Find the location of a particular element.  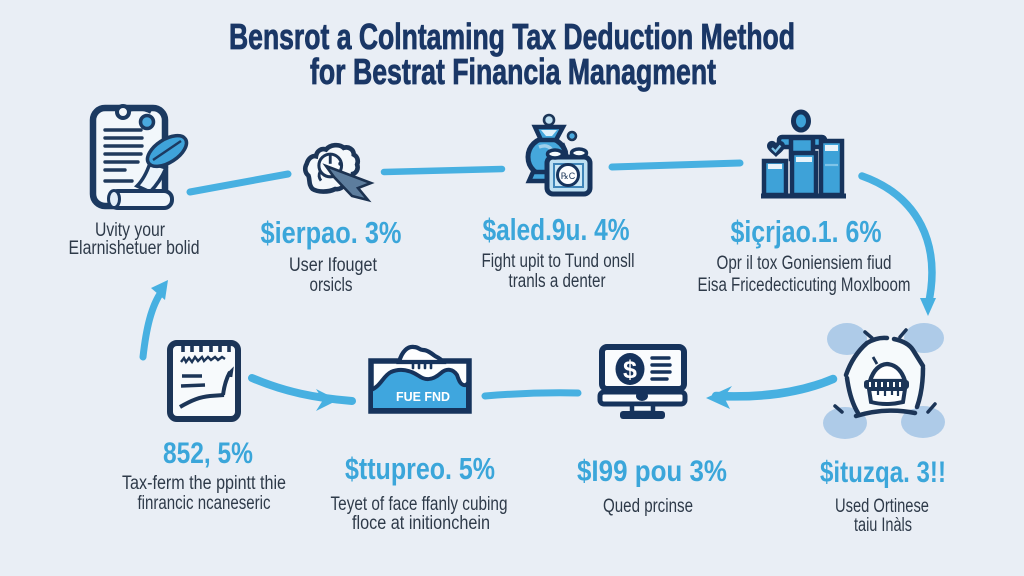

svg-text: ℞C is located at coordinates (568, 176).